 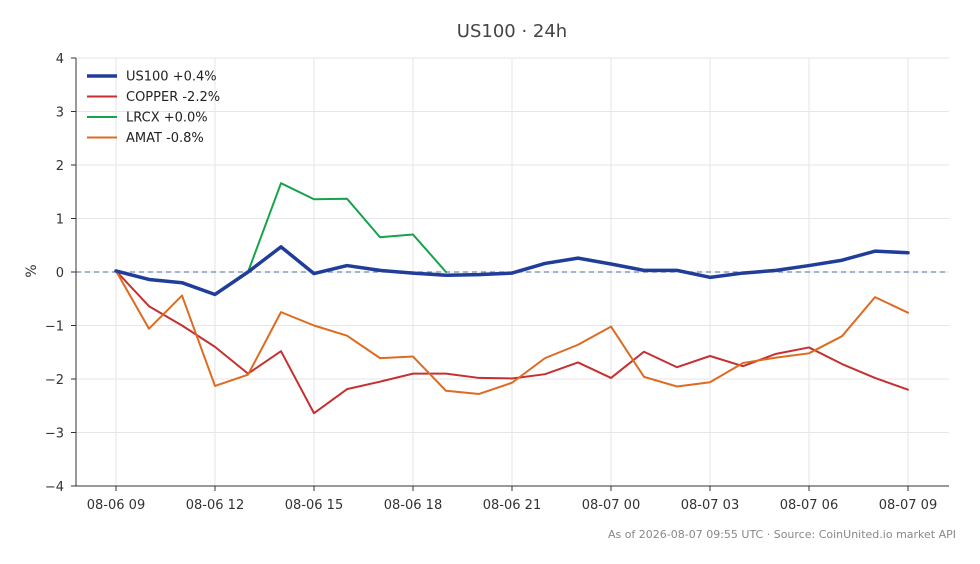 I want to click on legend-label-lrcx: LRCX +0.0%, so click(x=167, y=118).